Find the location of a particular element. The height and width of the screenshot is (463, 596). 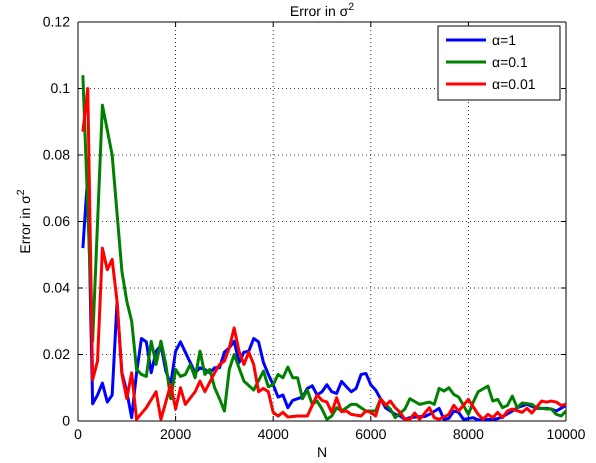

legend-label: α=0.1 is located at coordinates (510, 62).